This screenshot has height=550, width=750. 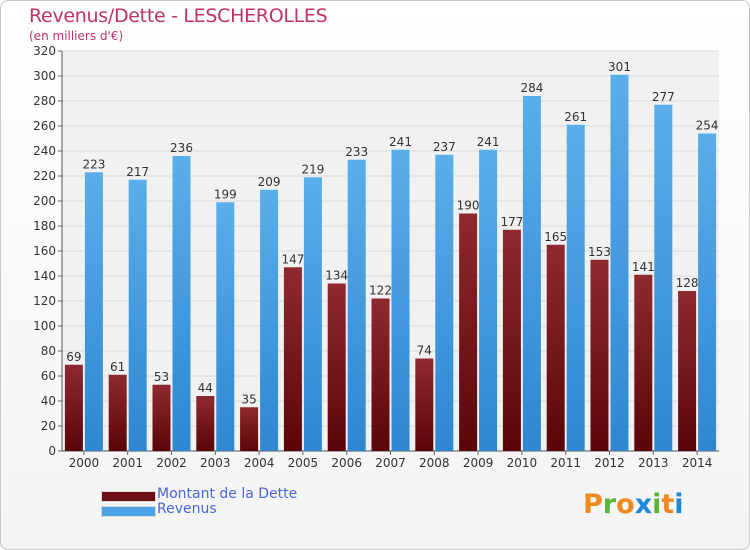 What do you see at coordinates (44, 101) in the screenshot?
I see `y-tick-label: 280` at bounding box center [44, 101].